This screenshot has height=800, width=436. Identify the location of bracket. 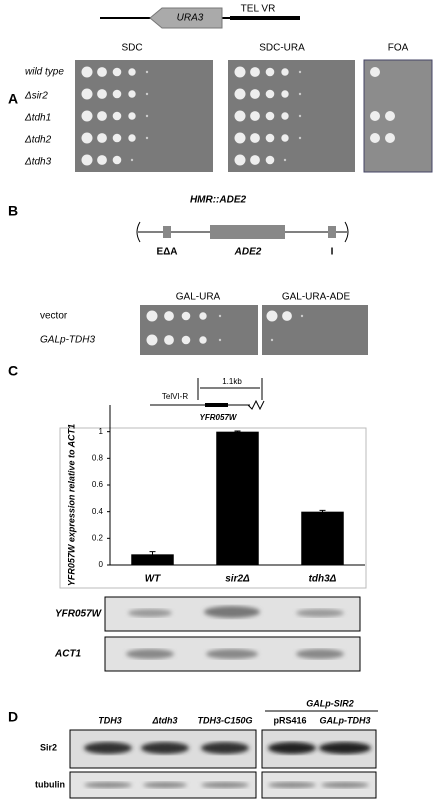
(242, 232).